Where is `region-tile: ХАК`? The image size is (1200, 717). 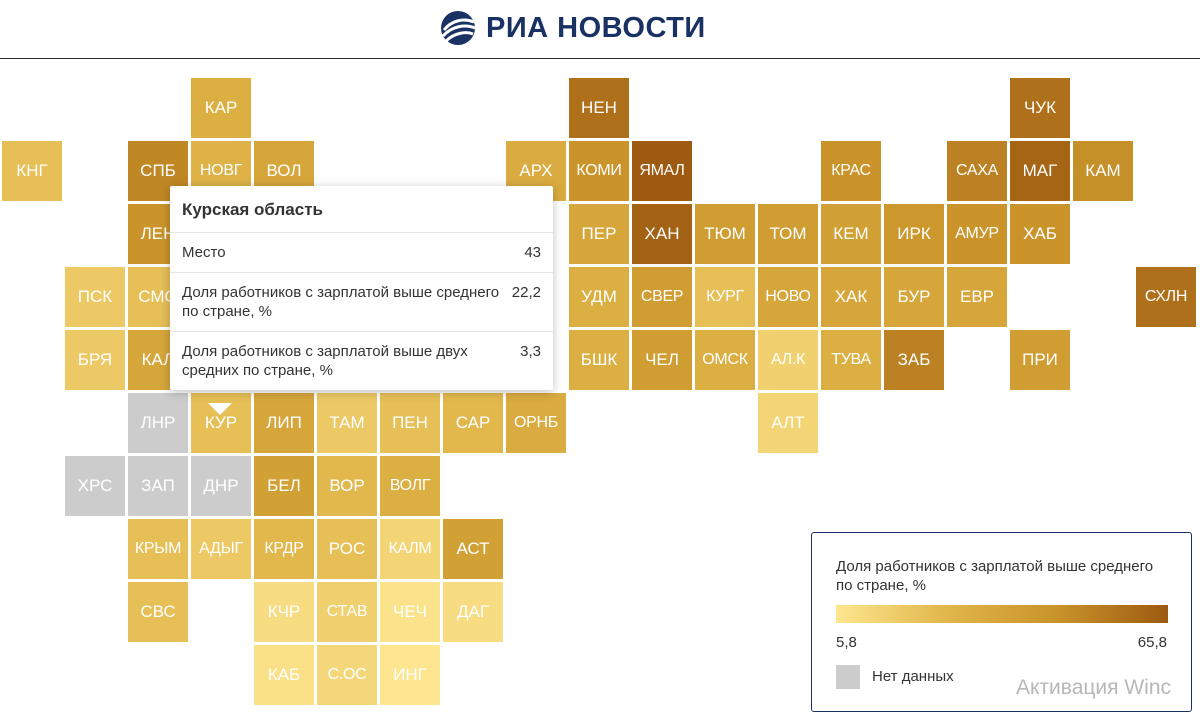 region-tile: ХАК is located at coordinates (851, 297).